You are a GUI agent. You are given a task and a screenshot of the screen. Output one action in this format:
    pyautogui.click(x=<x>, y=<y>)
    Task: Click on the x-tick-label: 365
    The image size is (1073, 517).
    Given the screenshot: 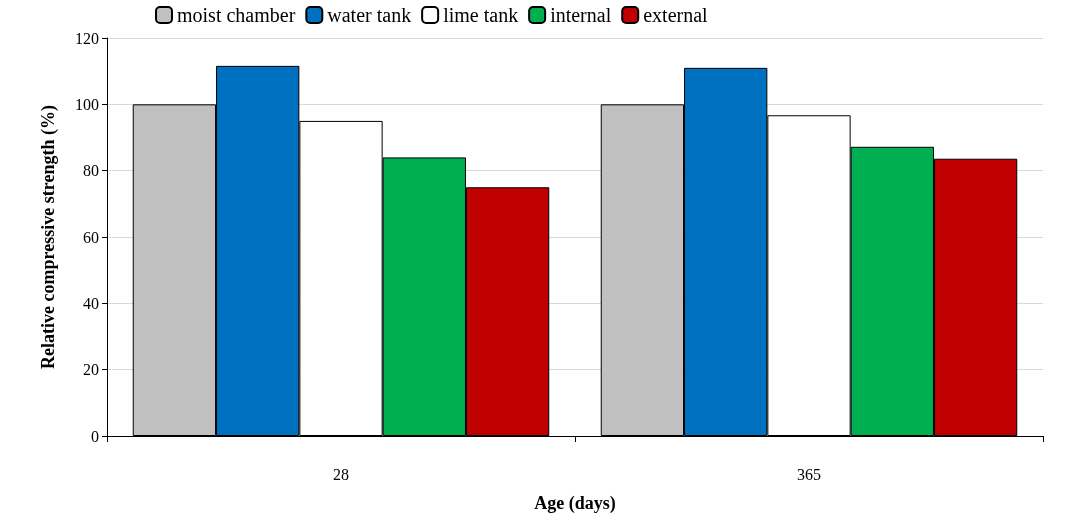 What is the action you would take?
    pyautogui.click(x=809, y=474)
    